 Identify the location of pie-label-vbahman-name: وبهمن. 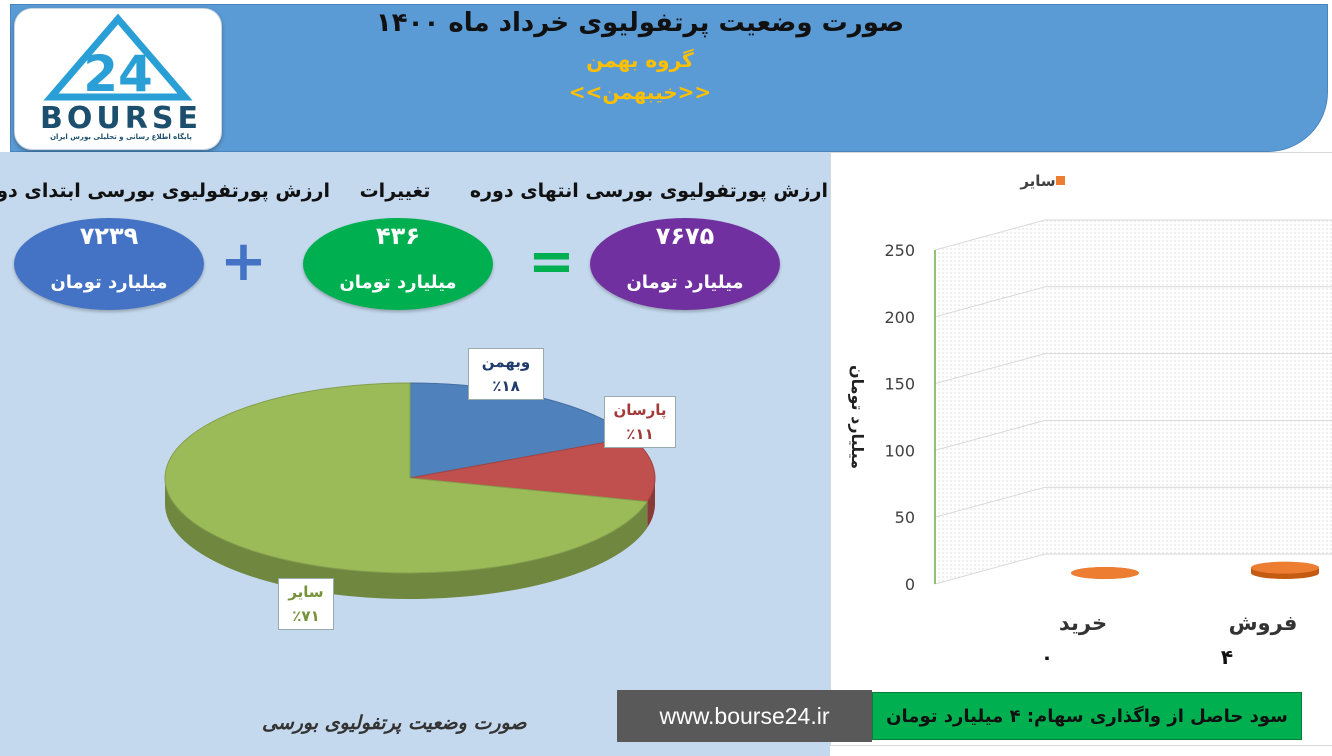
(506, 362).